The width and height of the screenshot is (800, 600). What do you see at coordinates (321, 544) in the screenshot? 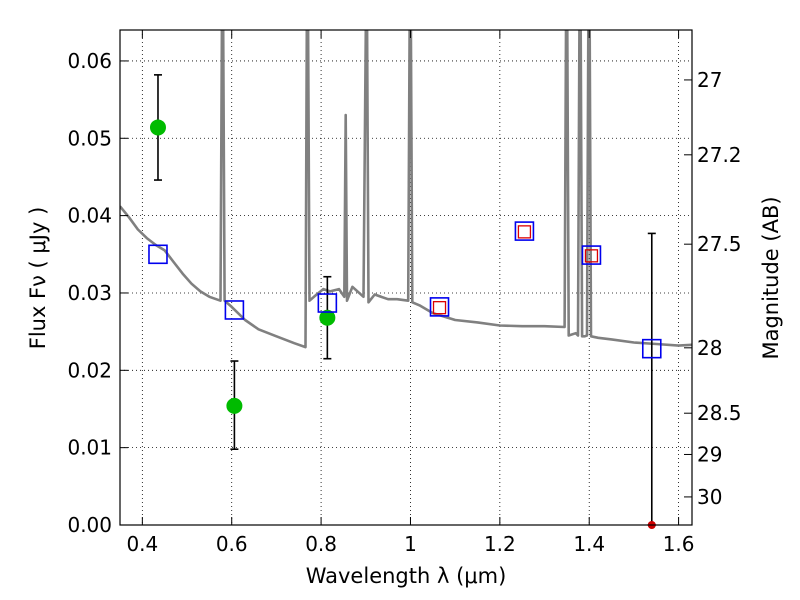
I see `x-tick-label: 0.8` at bounding box center [321, 544].